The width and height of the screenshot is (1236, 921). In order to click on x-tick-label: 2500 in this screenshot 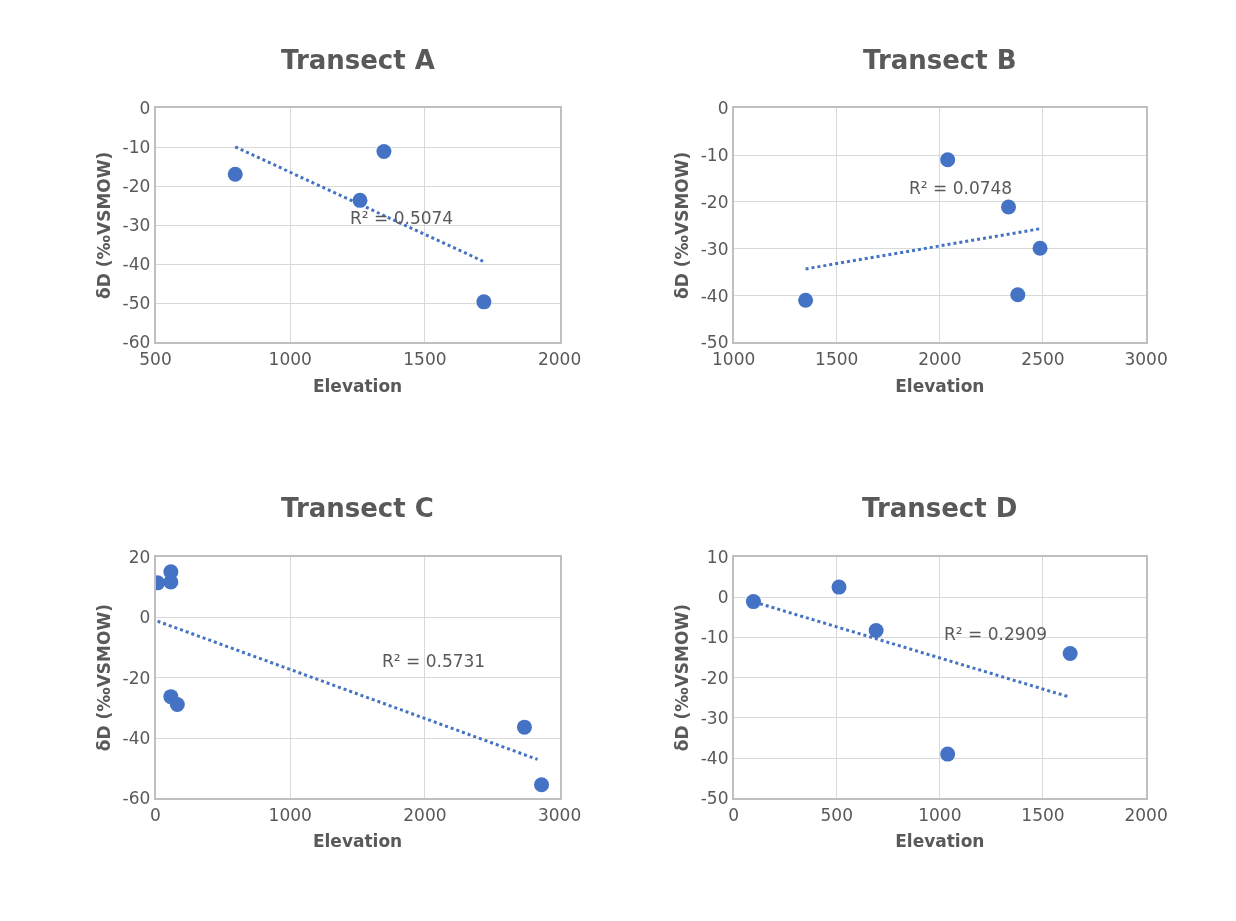, I will do `click(1043, 358)`.